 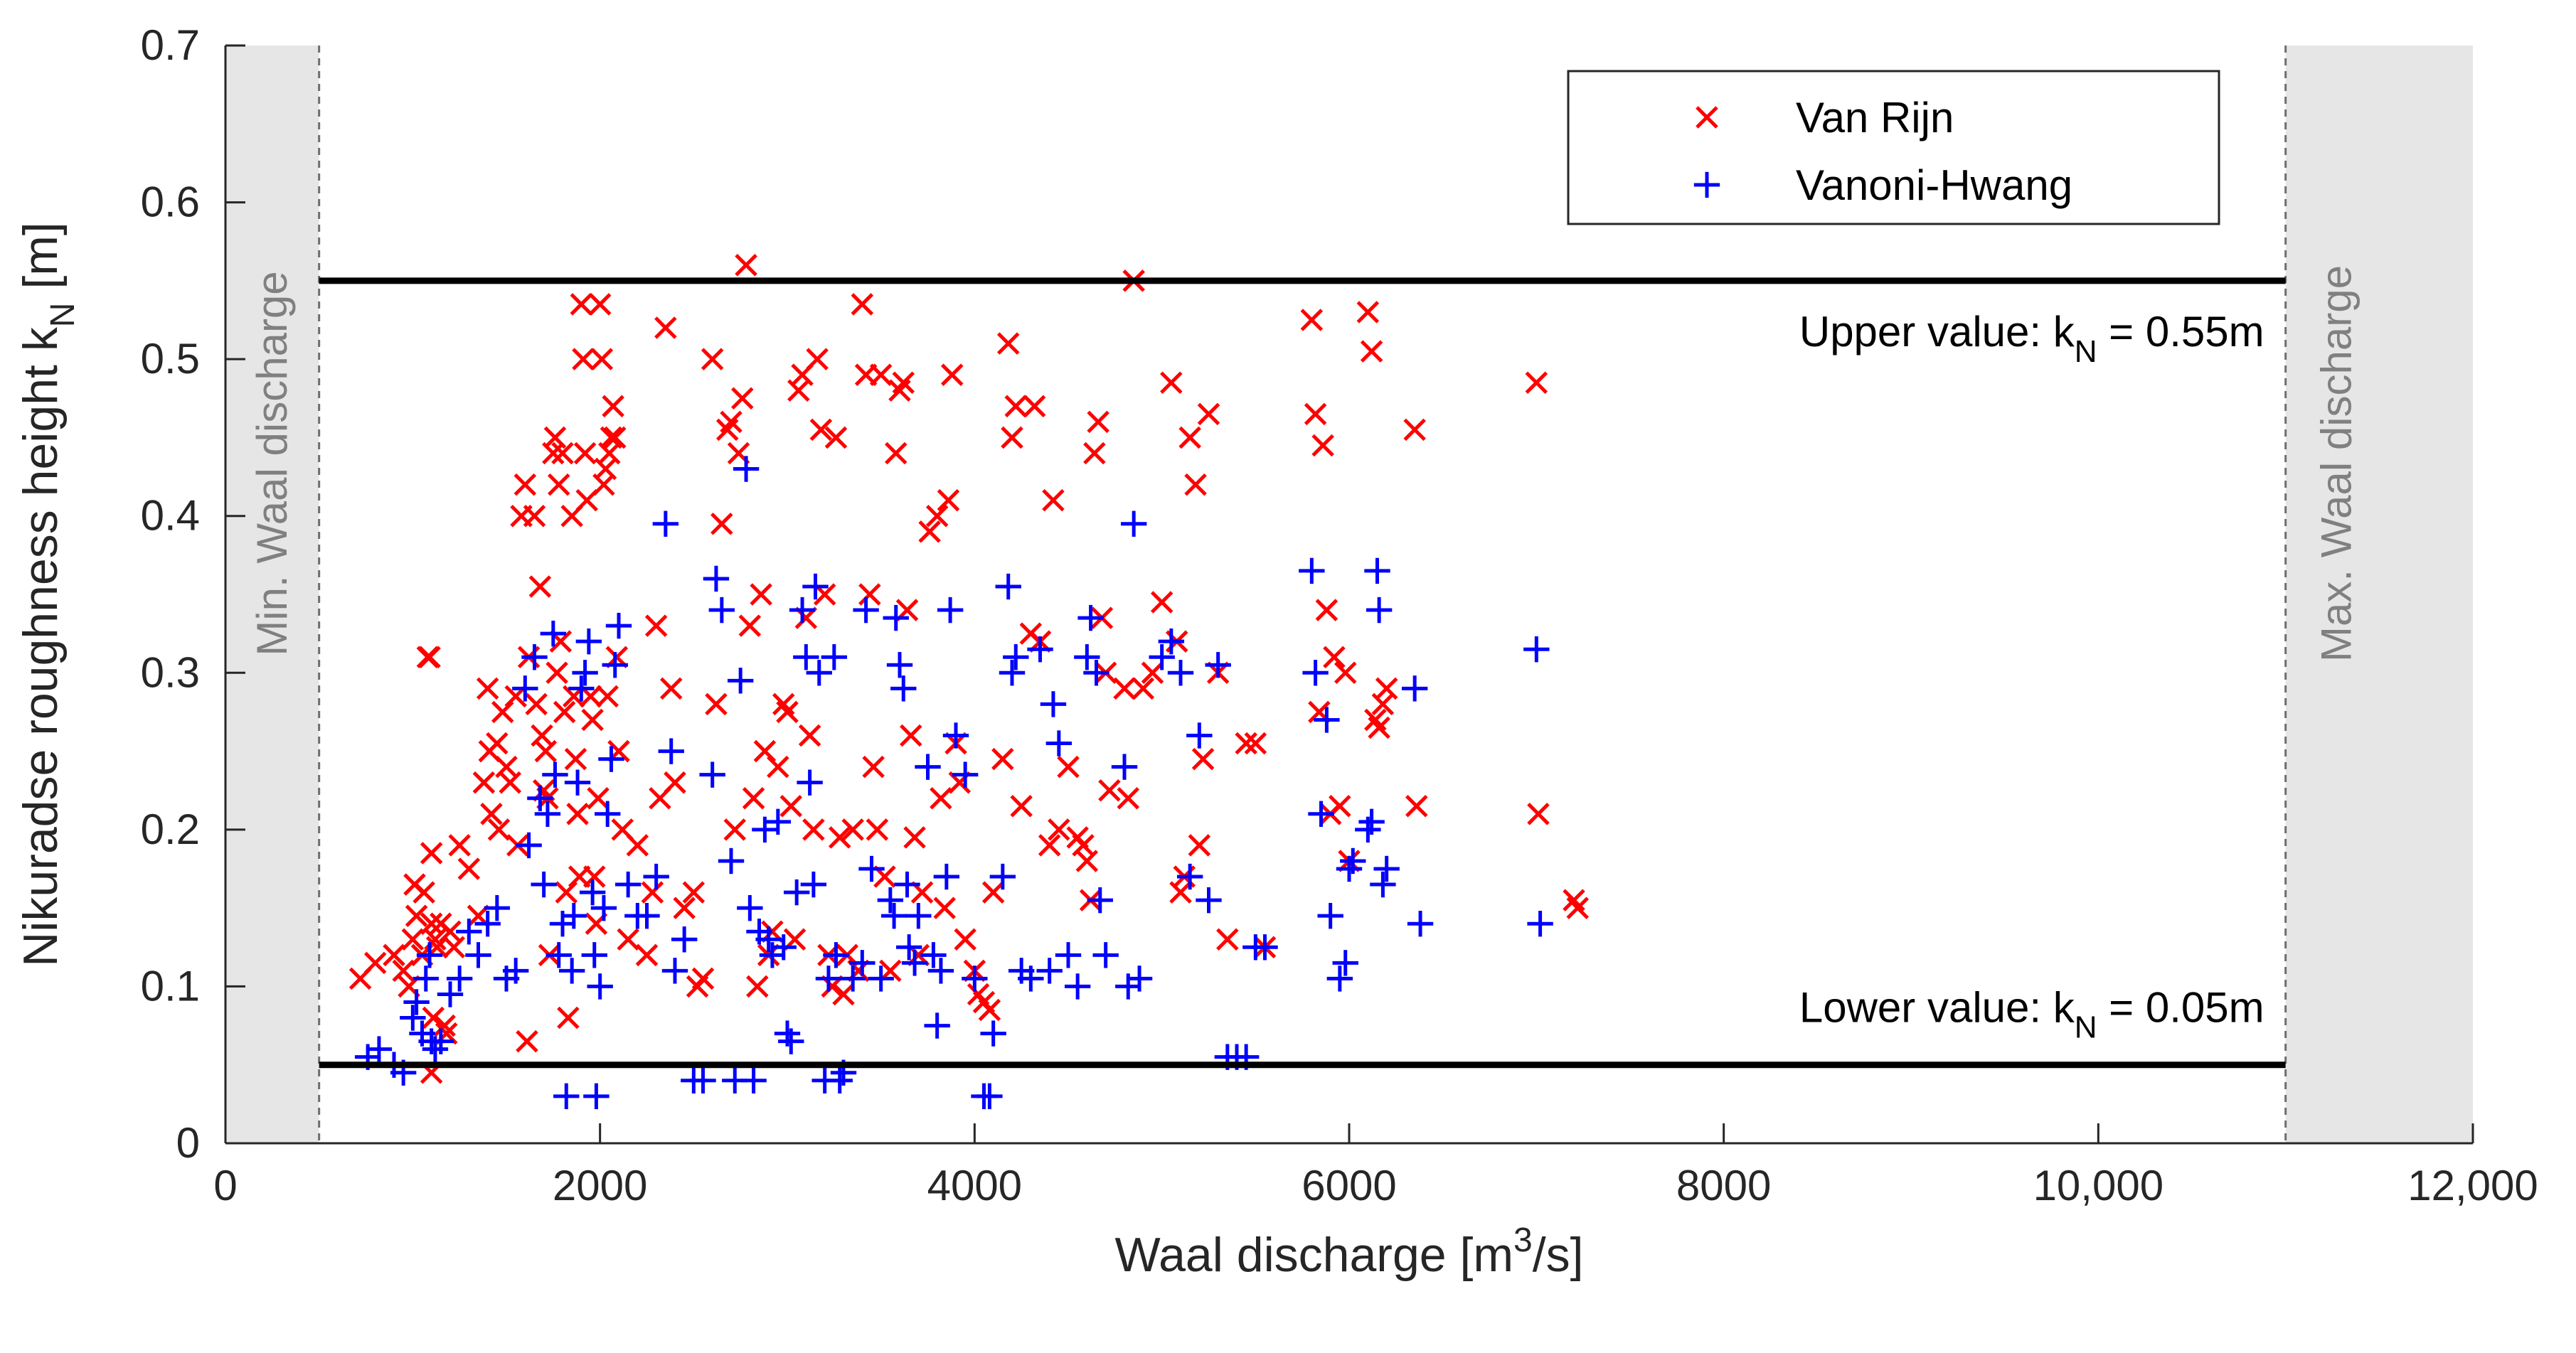 I want to click on x-tick-label: 10,000, so click(x=2098, y=1185).